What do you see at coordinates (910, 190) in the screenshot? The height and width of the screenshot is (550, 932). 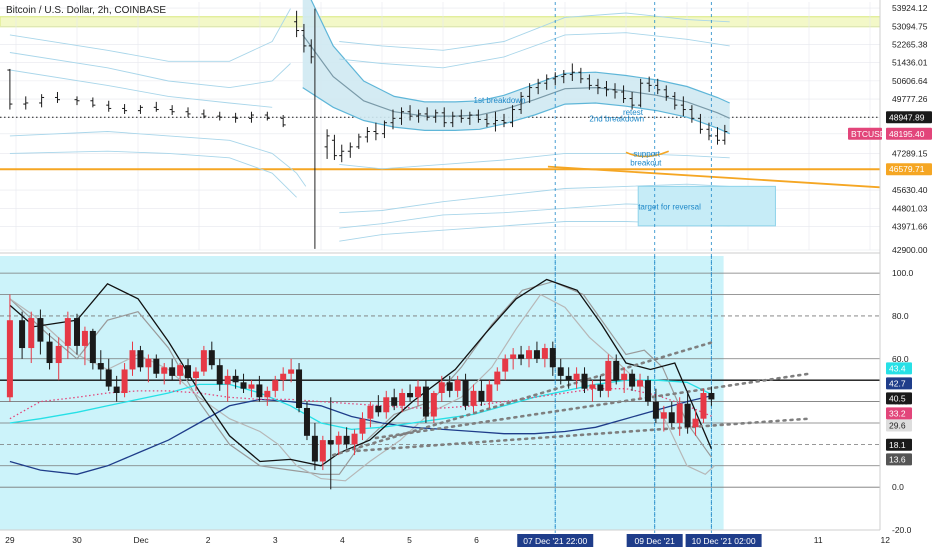 I see `price-axis-tick-label: 45630.40` at bounding box center [910, 190].